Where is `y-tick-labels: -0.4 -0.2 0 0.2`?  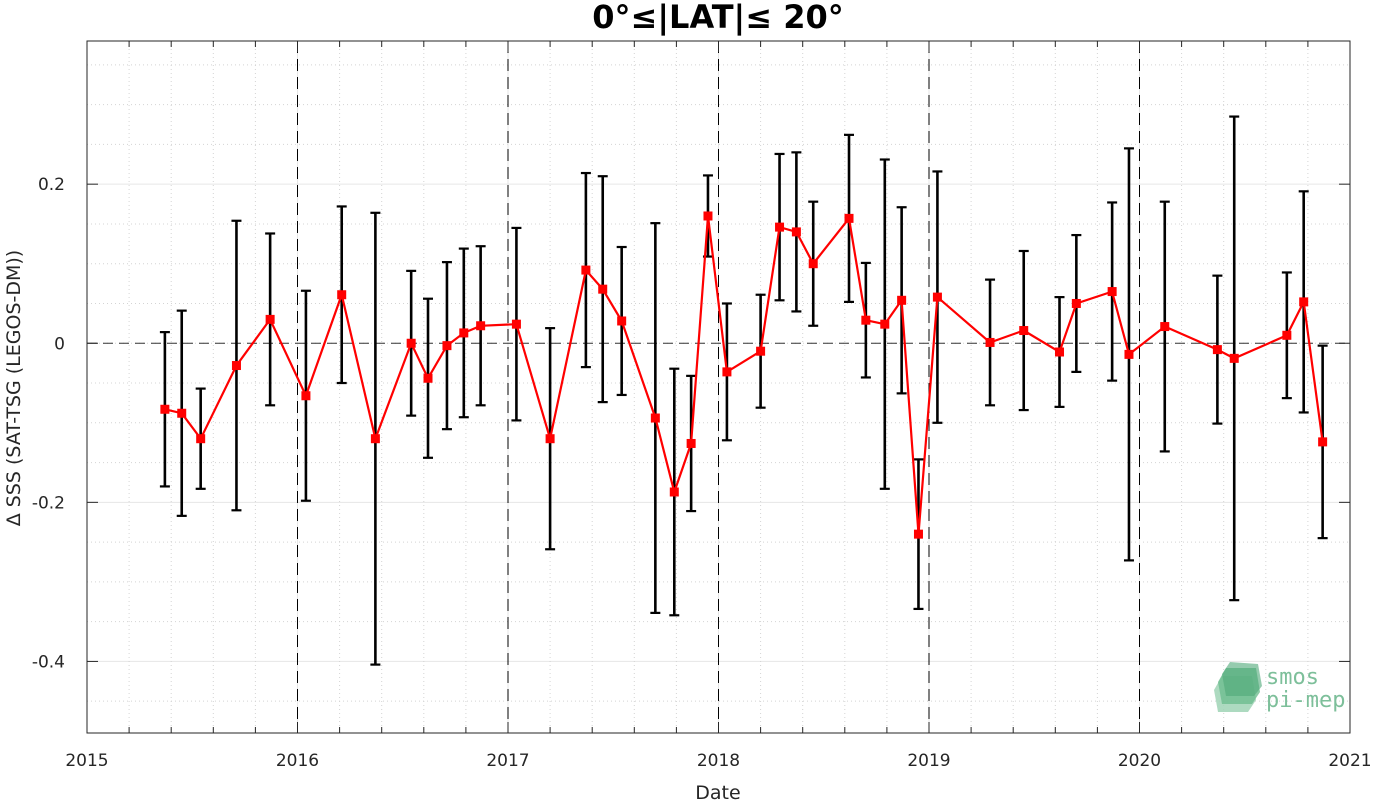
y-tick-labels: -0.4 -0.2 0 0.2 is located at coordinates (48, 423).